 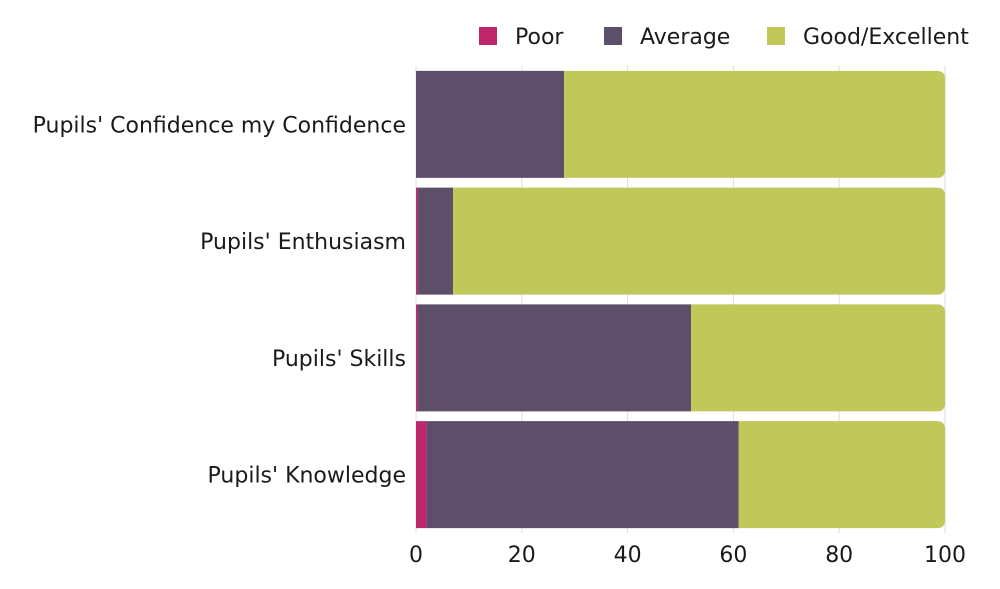 I want to click on category-label: Pupils' Knowledge, so click(x=307, y=476).